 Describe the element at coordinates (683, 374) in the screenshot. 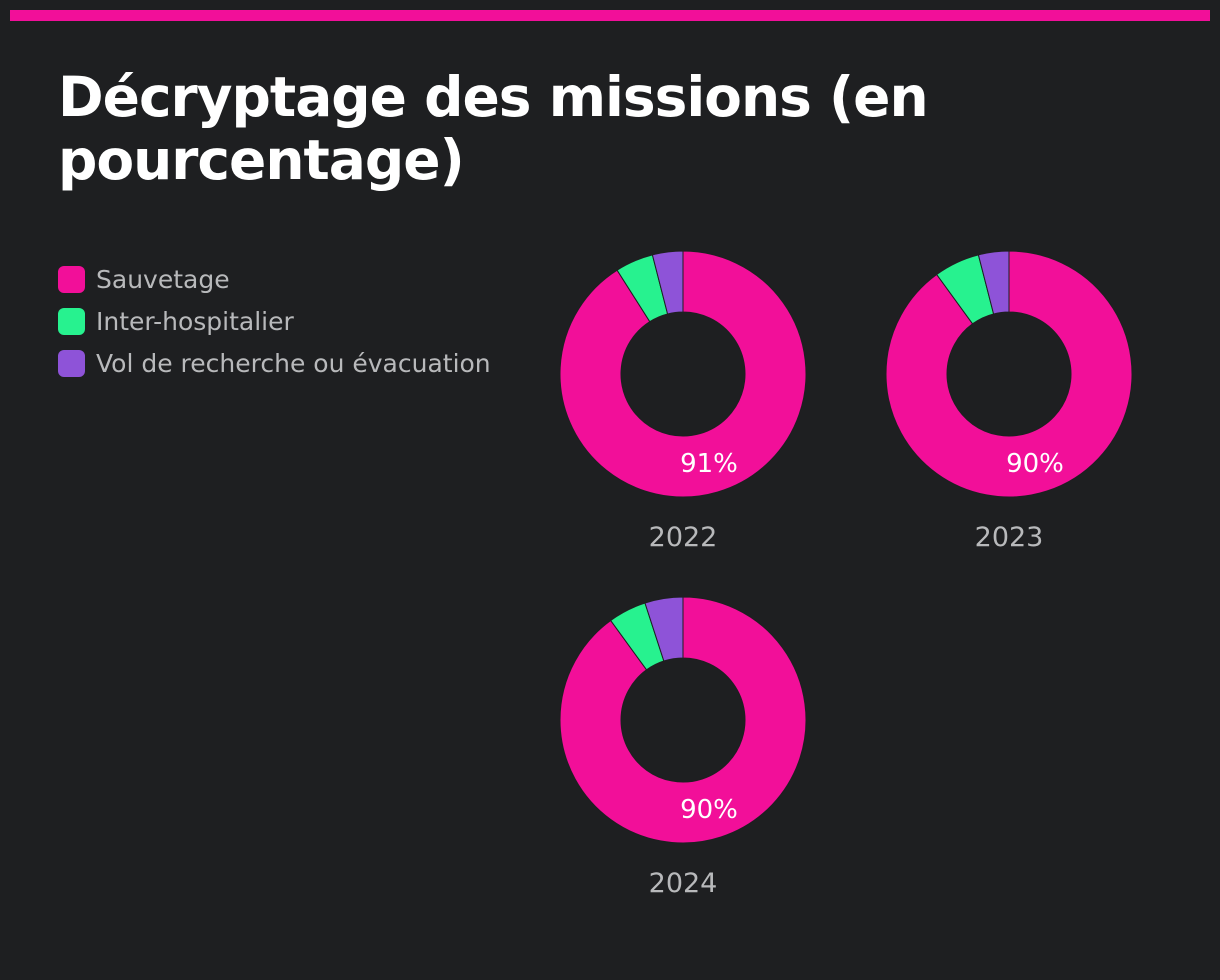

I see `slice-sauvetage-2022` at that location.